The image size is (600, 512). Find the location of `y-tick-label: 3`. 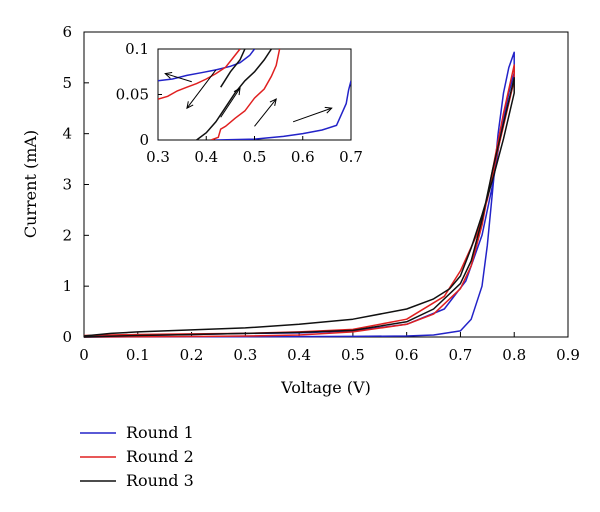

y-tick-label: 3 is located at coordinates (67, 185).